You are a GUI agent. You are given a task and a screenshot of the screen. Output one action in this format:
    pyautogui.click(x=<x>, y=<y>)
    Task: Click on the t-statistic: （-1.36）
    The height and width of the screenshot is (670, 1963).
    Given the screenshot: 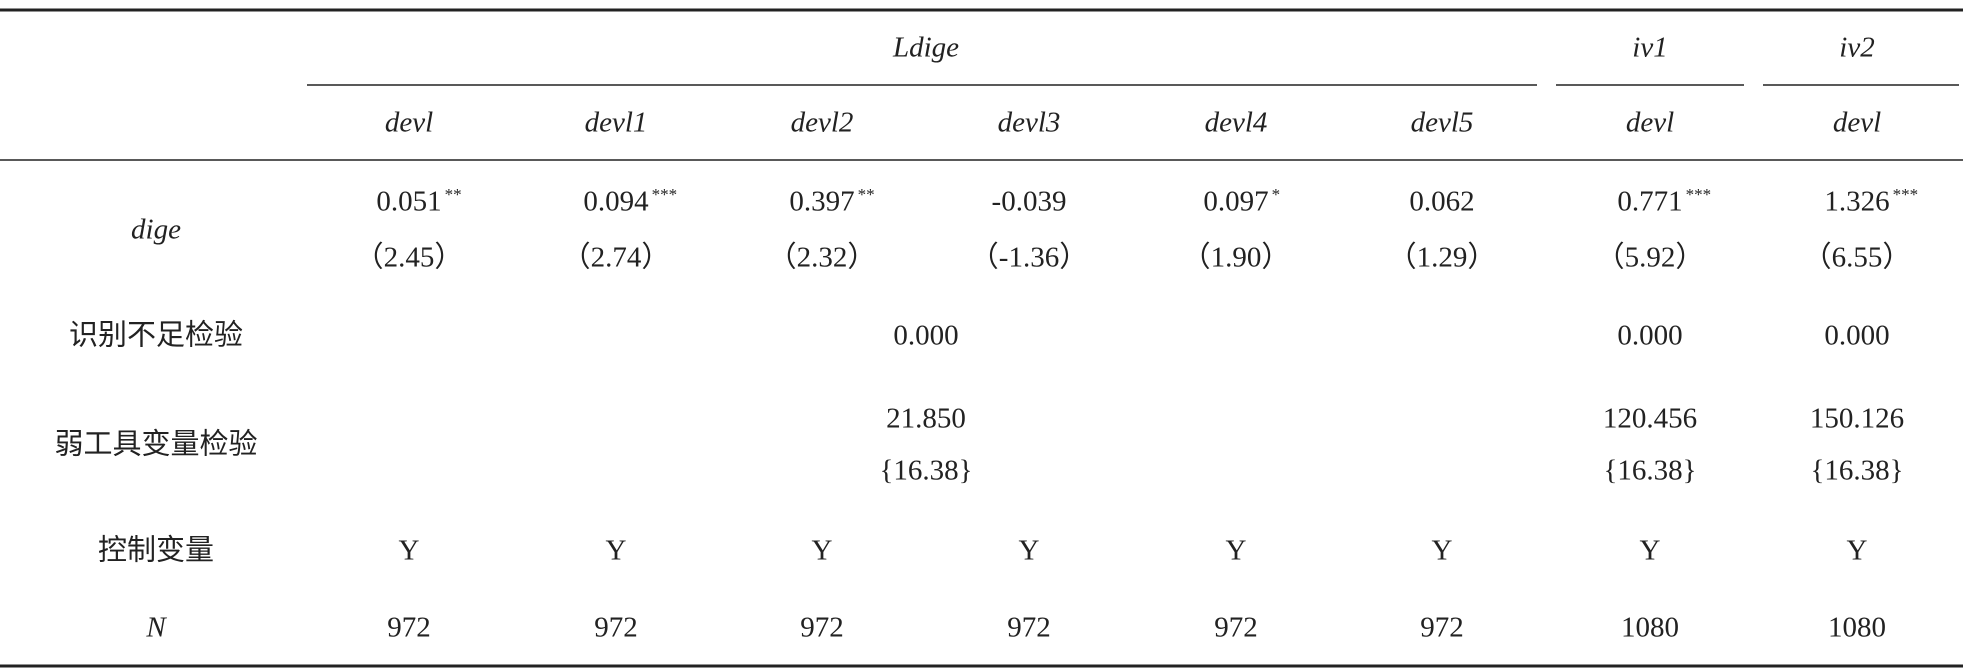 What is the action you would take?
    pyautogui.click(x=1029, y=258)
    